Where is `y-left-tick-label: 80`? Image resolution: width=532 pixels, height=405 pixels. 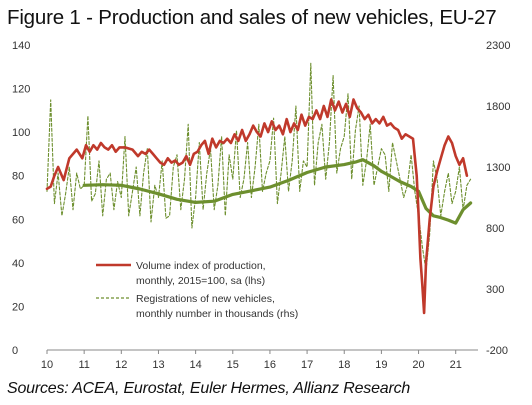
y-left-tick-label: 80 is located at coordinates (18, 177).